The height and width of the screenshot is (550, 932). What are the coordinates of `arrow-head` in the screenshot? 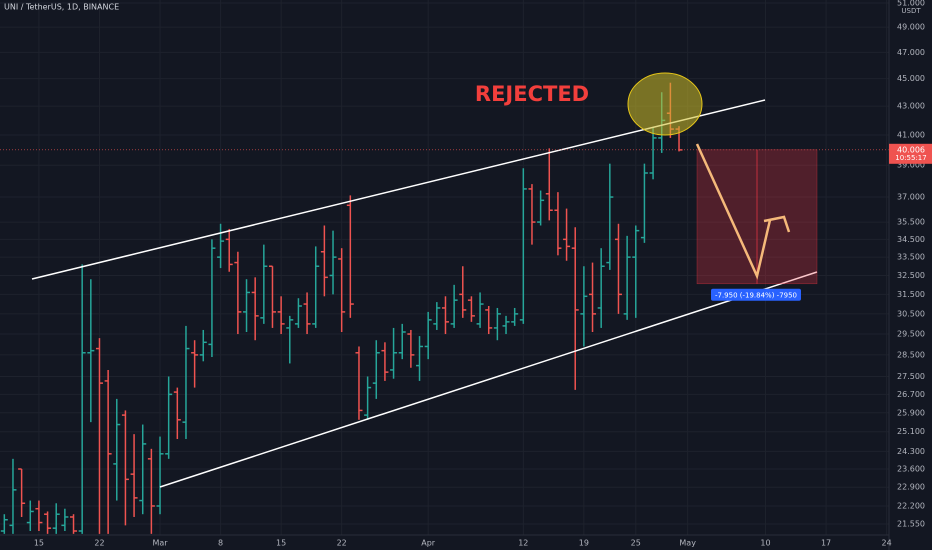 It's located at (777, 224).